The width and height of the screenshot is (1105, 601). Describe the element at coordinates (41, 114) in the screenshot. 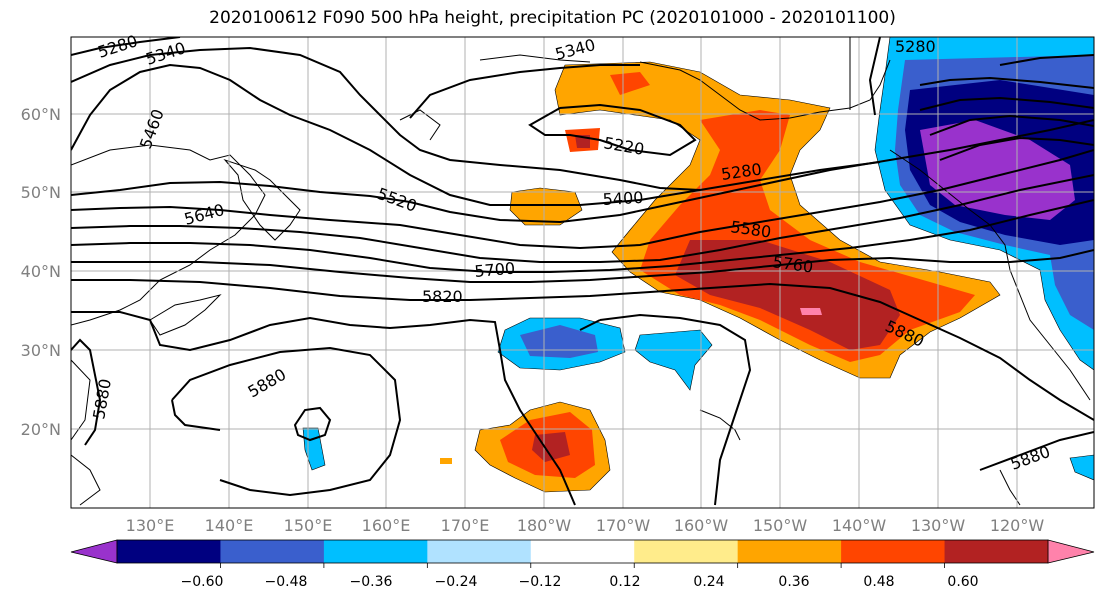

I see `lat-label-60n: 60°N` at that location.